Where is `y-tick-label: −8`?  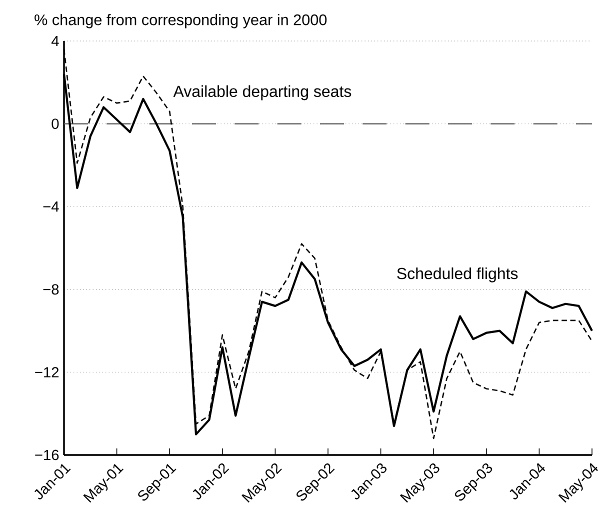 y-tick-label: −8 is located at coordinates (51, 289).